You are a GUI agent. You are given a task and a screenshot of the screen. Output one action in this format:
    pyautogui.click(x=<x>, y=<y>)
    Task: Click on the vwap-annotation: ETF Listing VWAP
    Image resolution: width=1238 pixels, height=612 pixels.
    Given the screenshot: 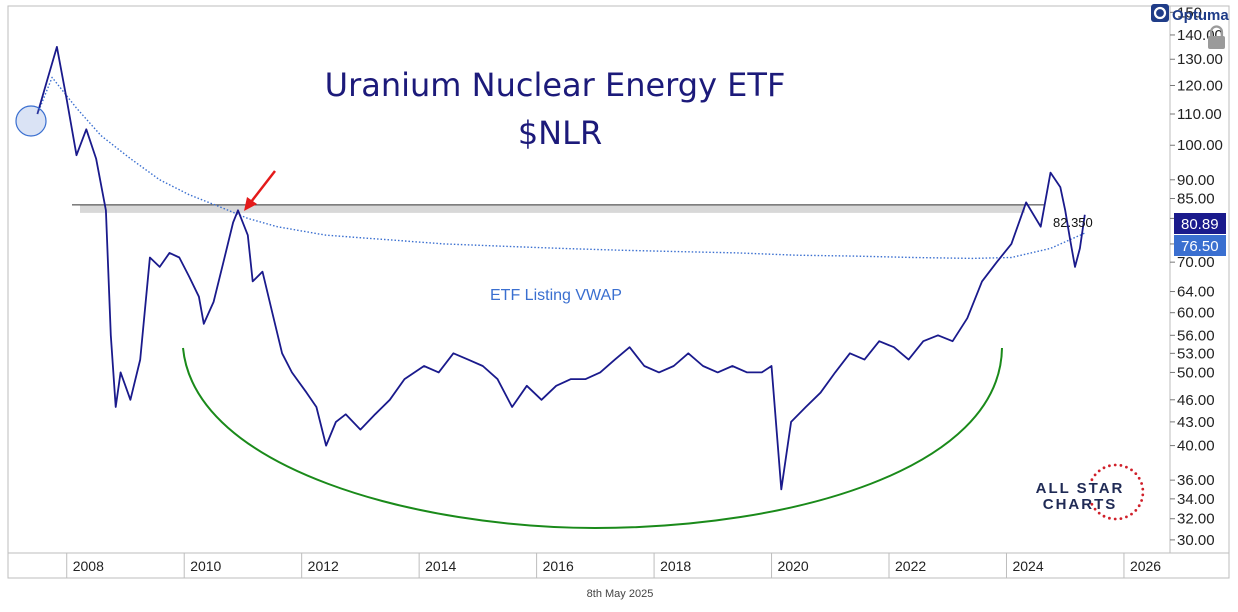 What is the action you would take?
    pyautogui.click(x=556, y=295)
    